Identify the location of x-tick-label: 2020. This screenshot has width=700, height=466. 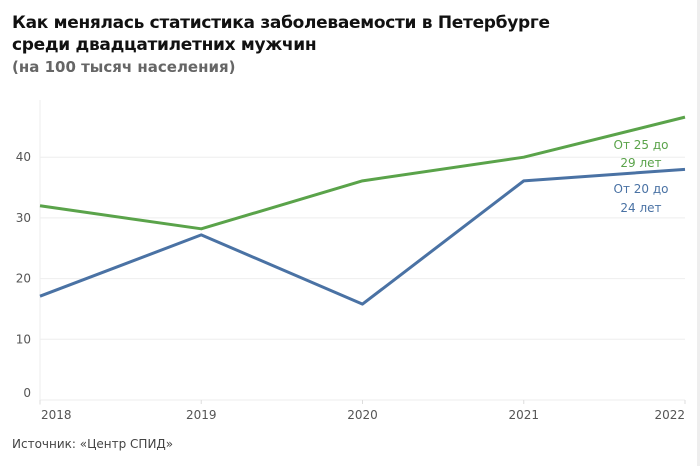
(362, 415).